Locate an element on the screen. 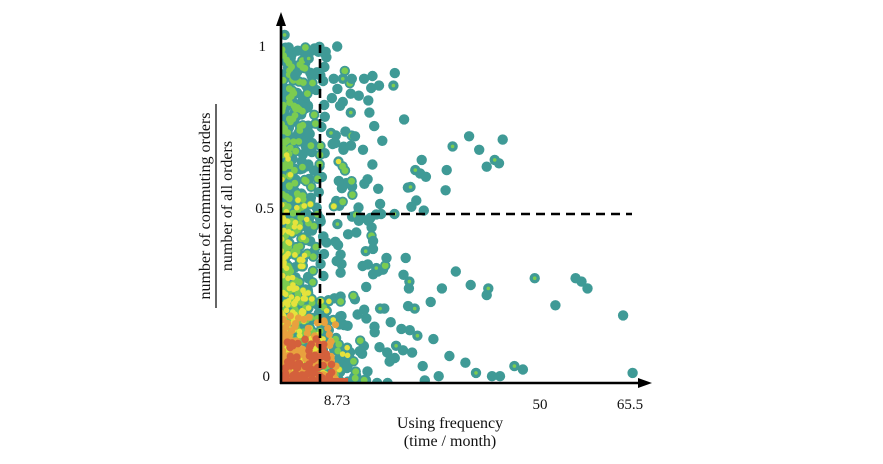 The image size is (883, 464). x-axis-label-units: (time / month) is located at coordinates (450, 441).